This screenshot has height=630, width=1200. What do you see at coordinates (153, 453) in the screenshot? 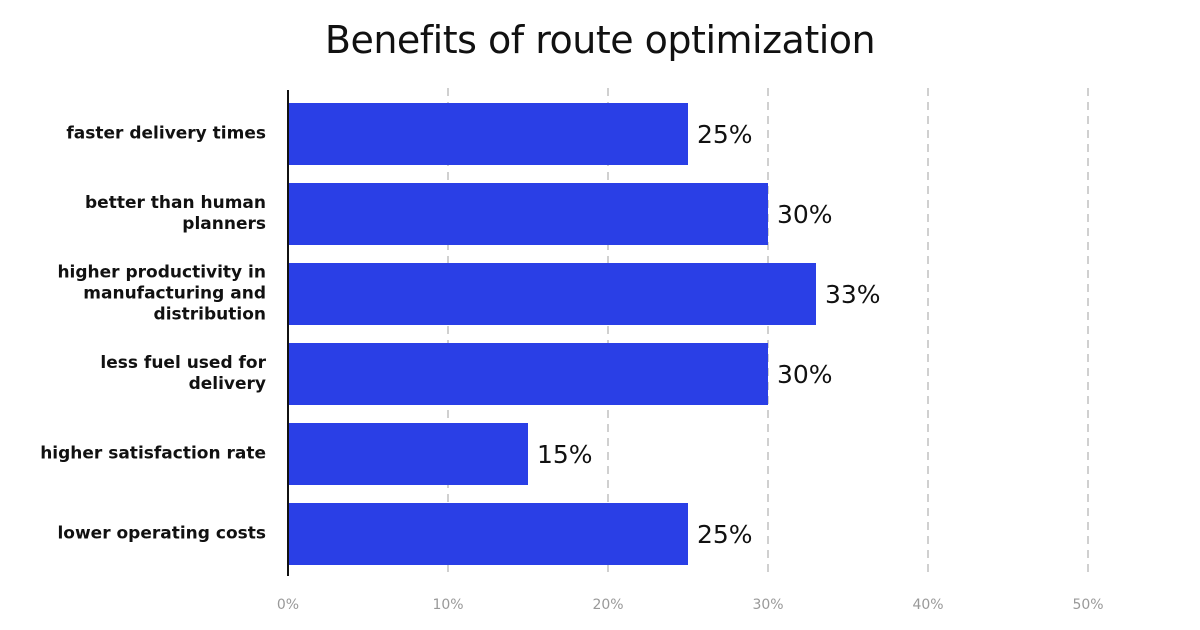
I see `category-label: higher satisfaction rate` at bounding box center [153, 453].